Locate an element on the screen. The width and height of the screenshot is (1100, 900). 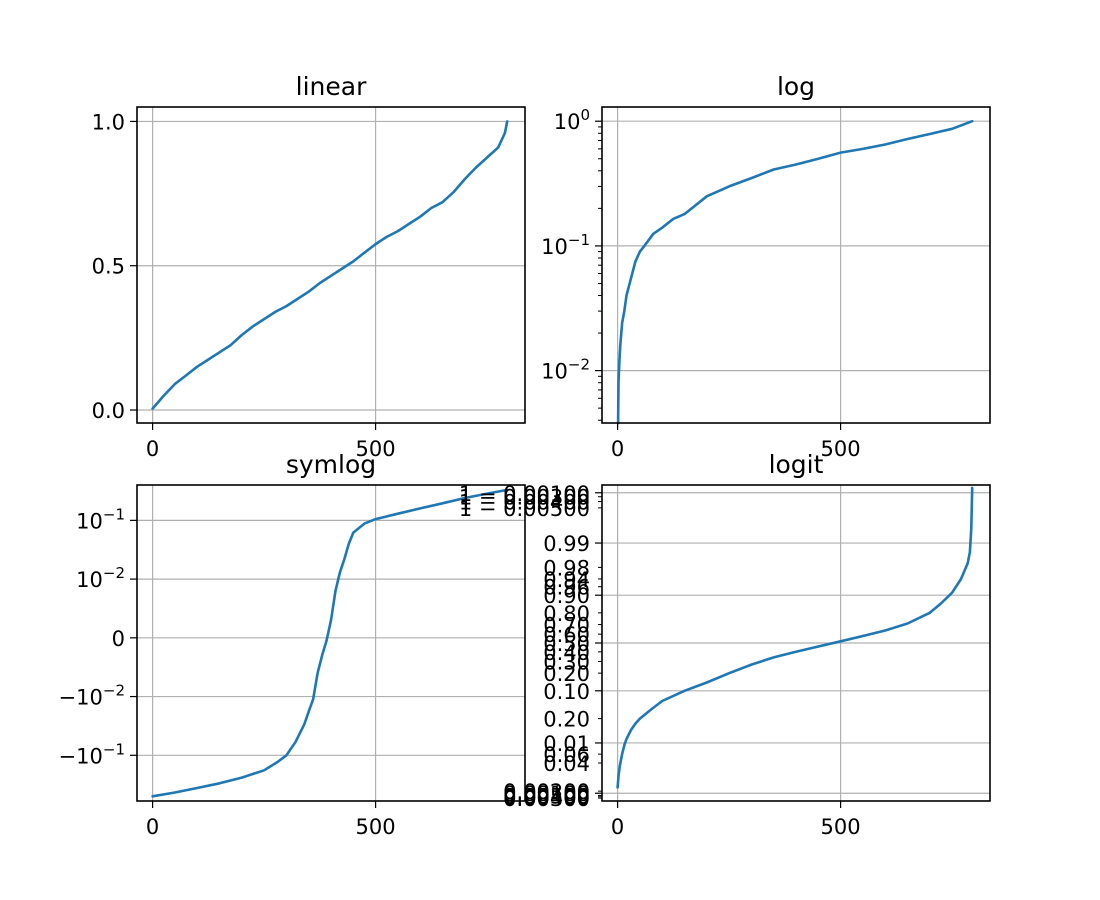
y-tick-label: 1.0 is located at coordinates (108, 122).